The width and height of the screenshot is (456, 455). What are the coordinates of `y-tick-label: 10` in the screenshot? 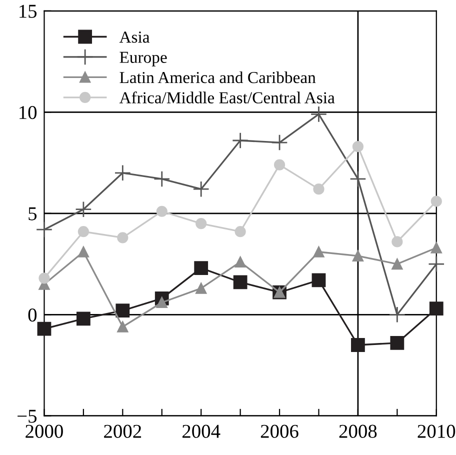 It's located at (28, 113).